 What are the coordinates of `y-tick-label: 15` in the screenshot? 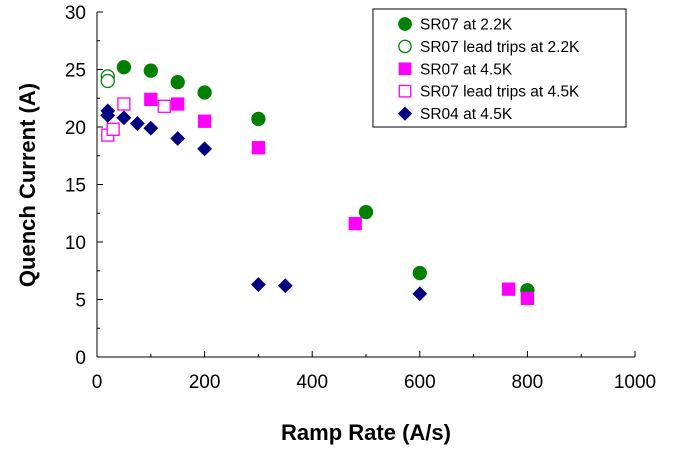 It's located at (75, 186).